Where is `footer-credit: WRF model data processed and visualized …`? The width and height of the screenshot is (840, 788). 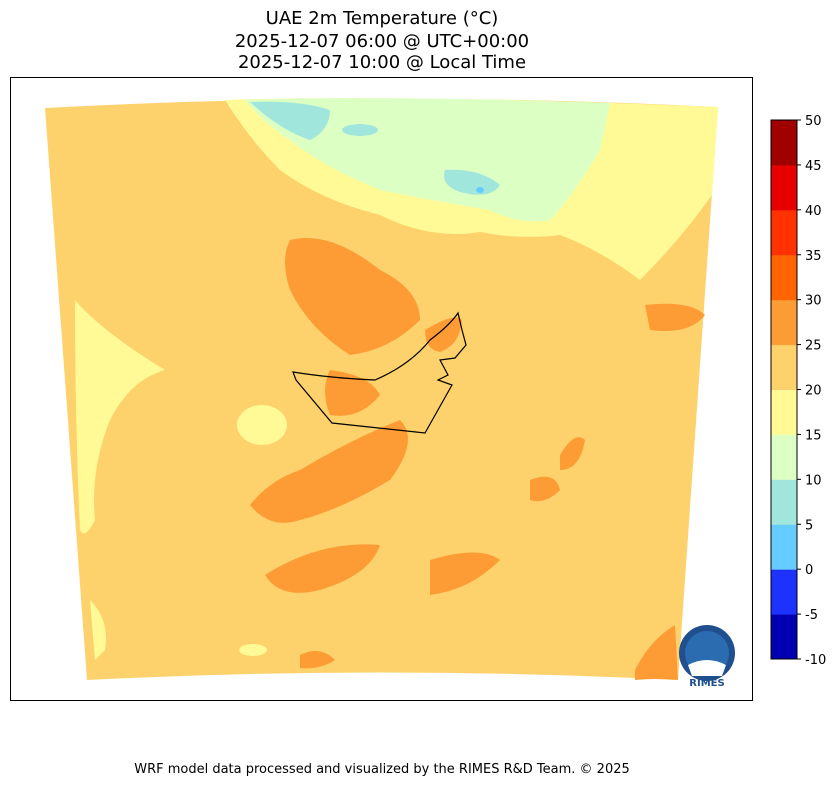 footer-credit: WRF model data processed and visualized … is located at coordinates (382, 769).